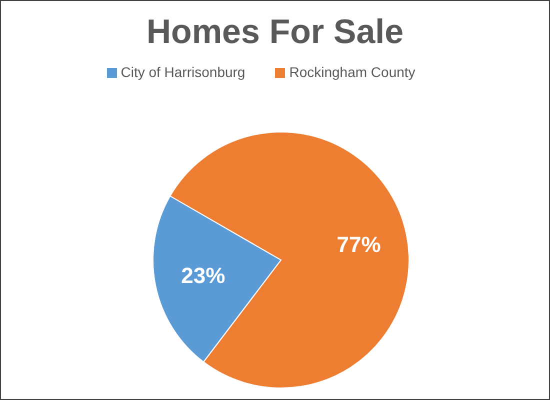  Describe the element at coordinates (203, 275) in the screenshot. I see `data-label: 23%` at that location.